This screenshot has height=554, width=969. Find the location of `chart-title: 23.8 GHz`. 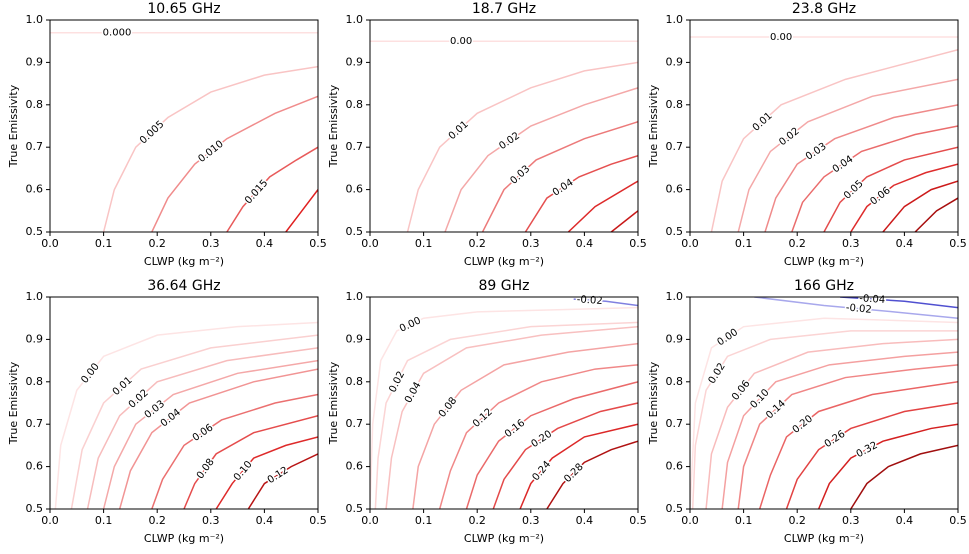

chart-title: 23.8 GHz is located at coordinates (824, 9).